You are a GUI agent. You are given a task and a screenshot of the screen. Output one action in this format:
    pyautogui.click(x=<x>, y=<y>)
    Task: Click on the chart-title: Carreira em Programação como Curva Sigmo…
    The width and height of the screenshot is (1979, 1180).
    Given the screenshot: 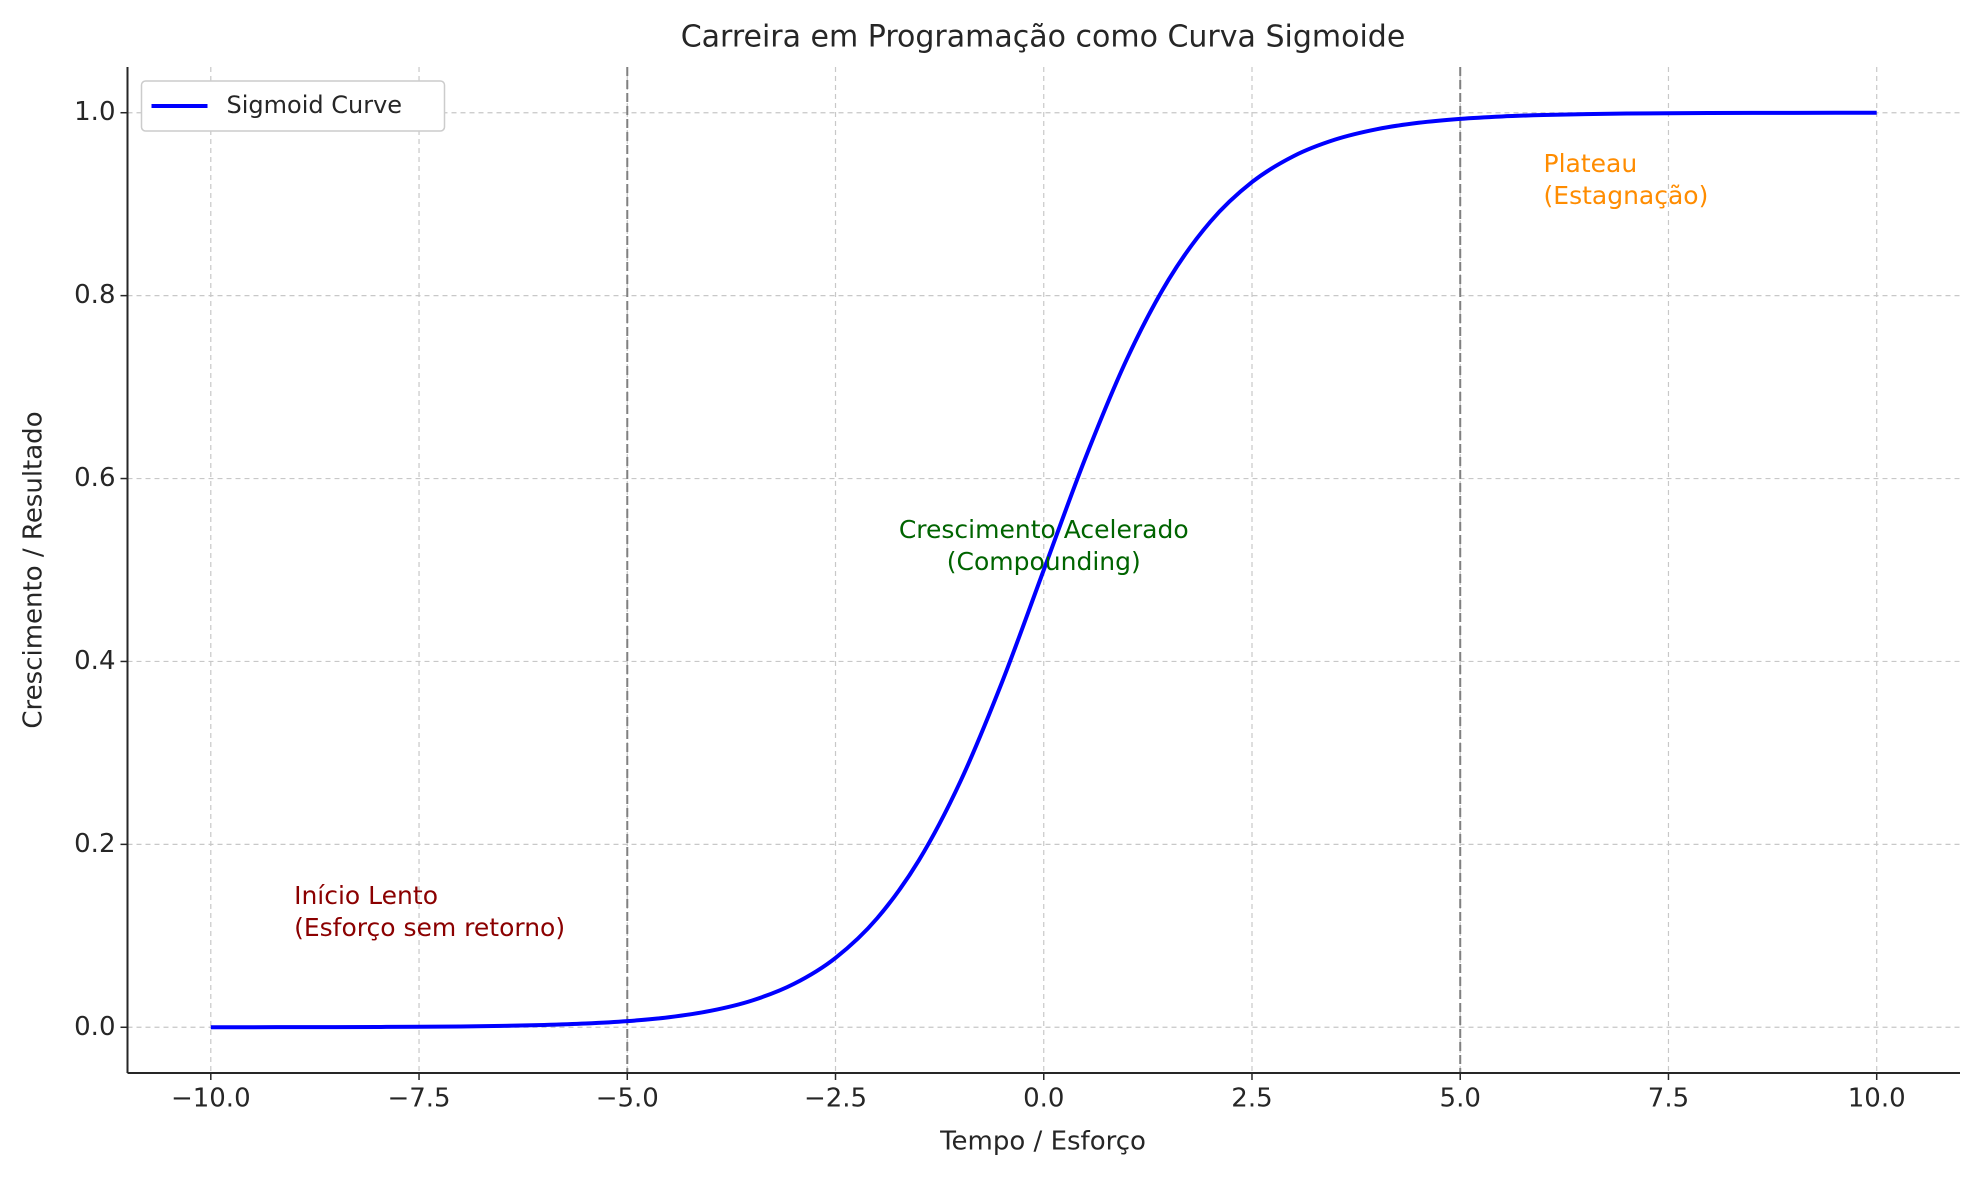 What is the action you would take?
    pyautogui.click(x=1043, y=37)
    